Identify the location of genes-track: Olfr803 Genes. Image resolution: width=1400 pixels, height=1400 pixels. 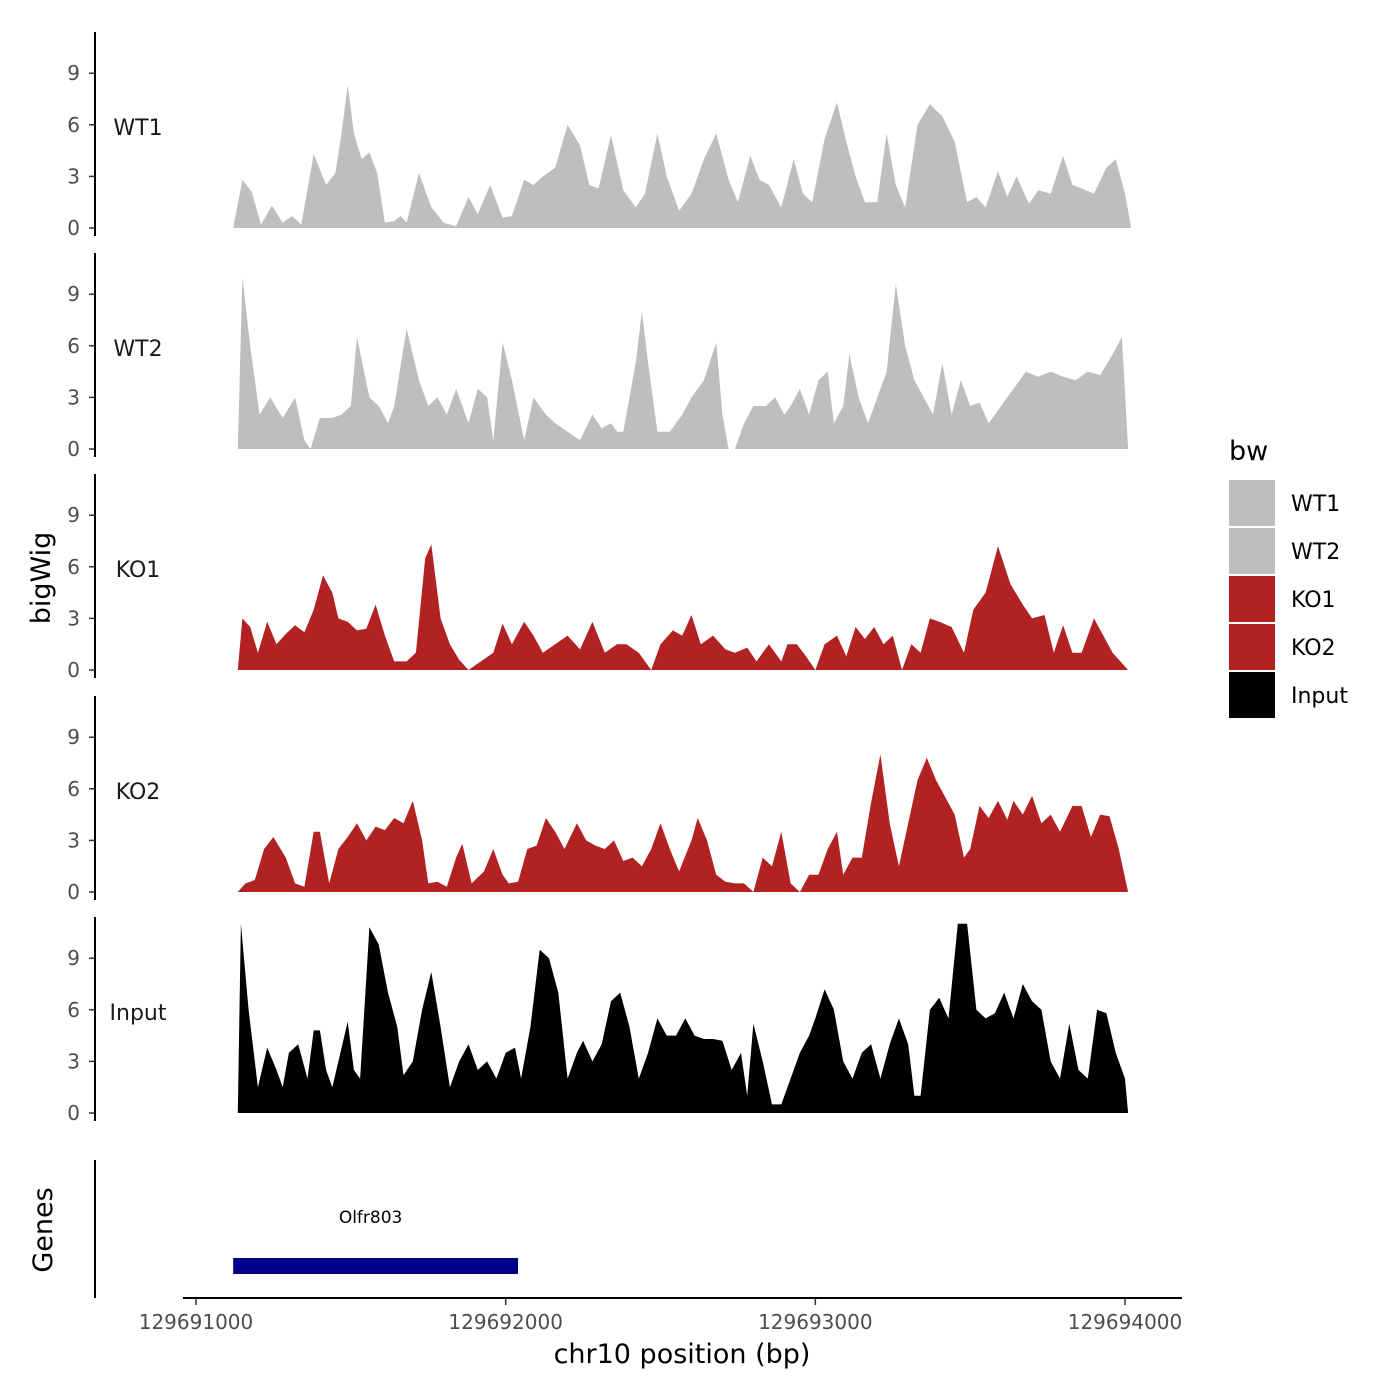
(273, 1229).